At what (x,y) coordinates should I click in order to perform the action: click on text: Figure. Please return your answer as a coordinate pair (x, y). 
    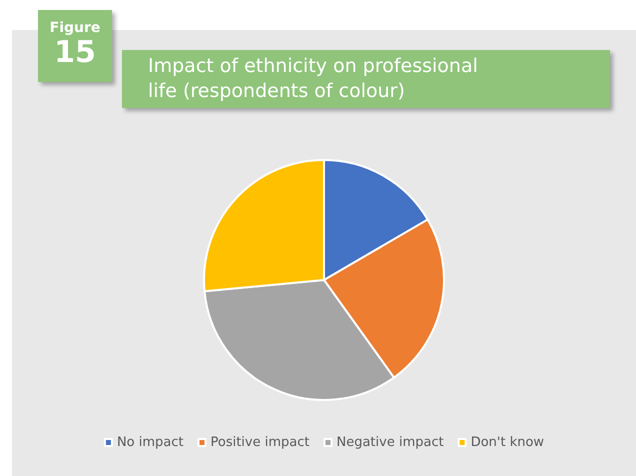
    Looking at the image, I should click on (75, 28).